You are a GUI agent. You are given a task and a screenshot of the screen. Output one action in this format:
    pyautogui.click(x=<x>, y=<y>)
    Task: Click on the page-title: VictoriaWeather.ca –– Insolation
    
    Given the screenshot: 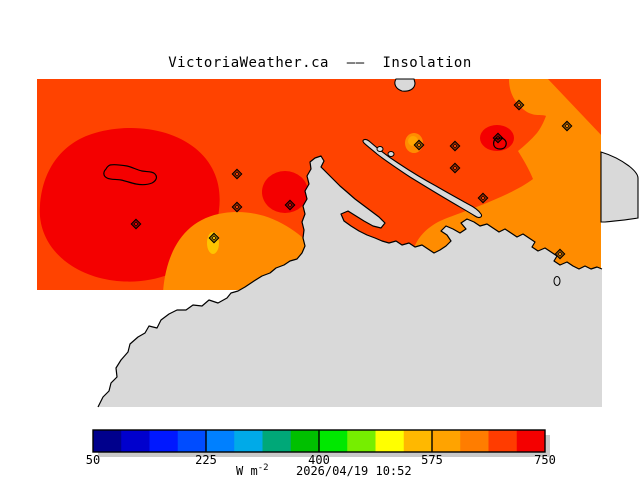 What is the action you would take?
    pyautogui.click(x=320, y=63)
    